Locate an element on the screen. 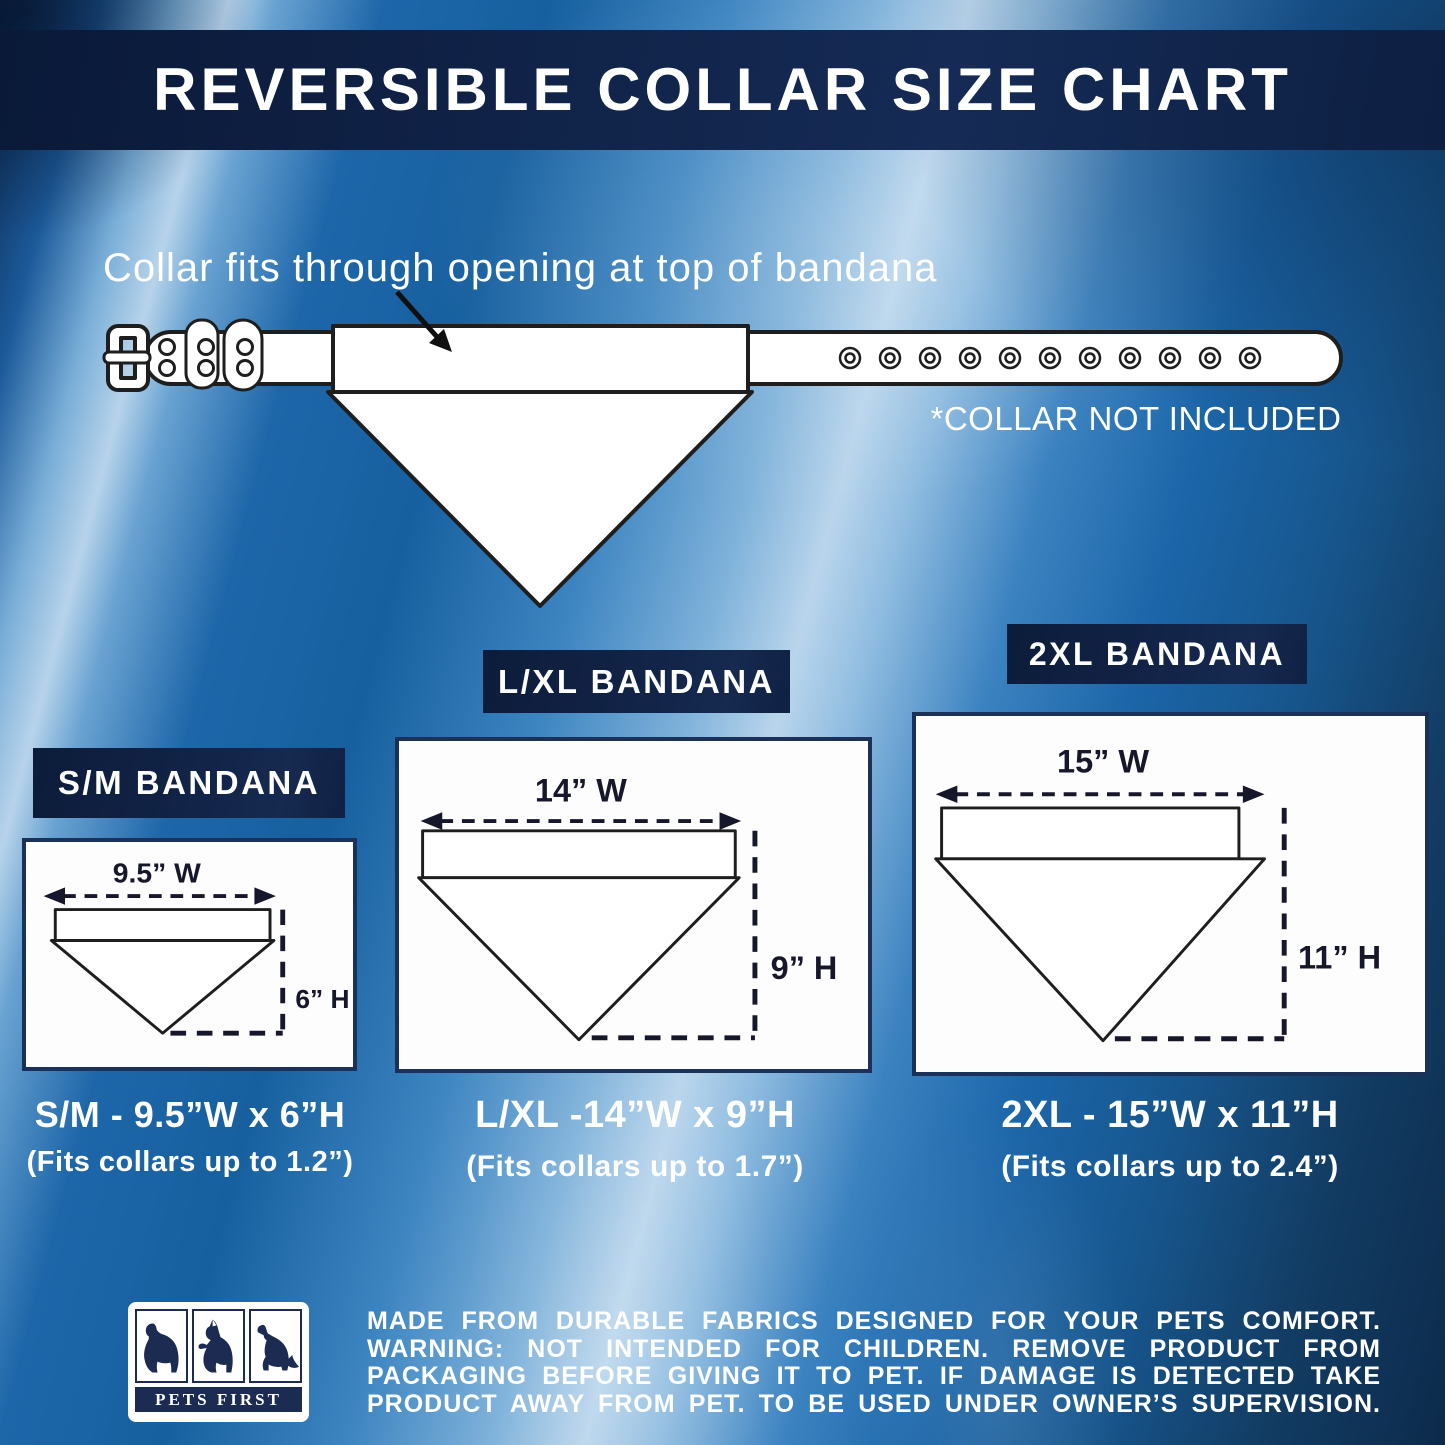  collar-buckle is located at coordinates (128, 358).